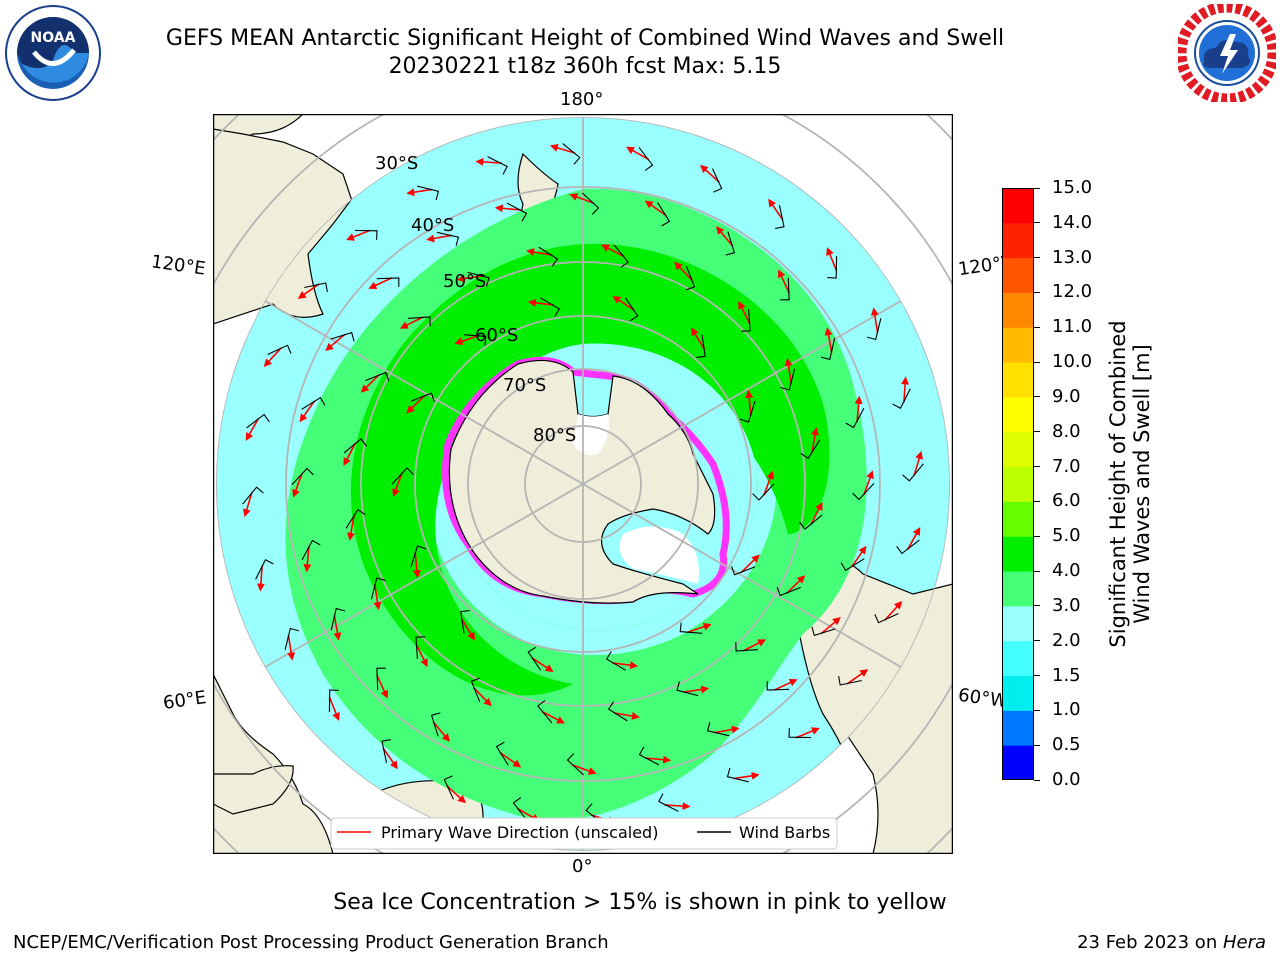  What do you see at coordinates (53, 53) in the screenshot?
I see `noaa-logo: NOAA` at bounding box center [53, 53].